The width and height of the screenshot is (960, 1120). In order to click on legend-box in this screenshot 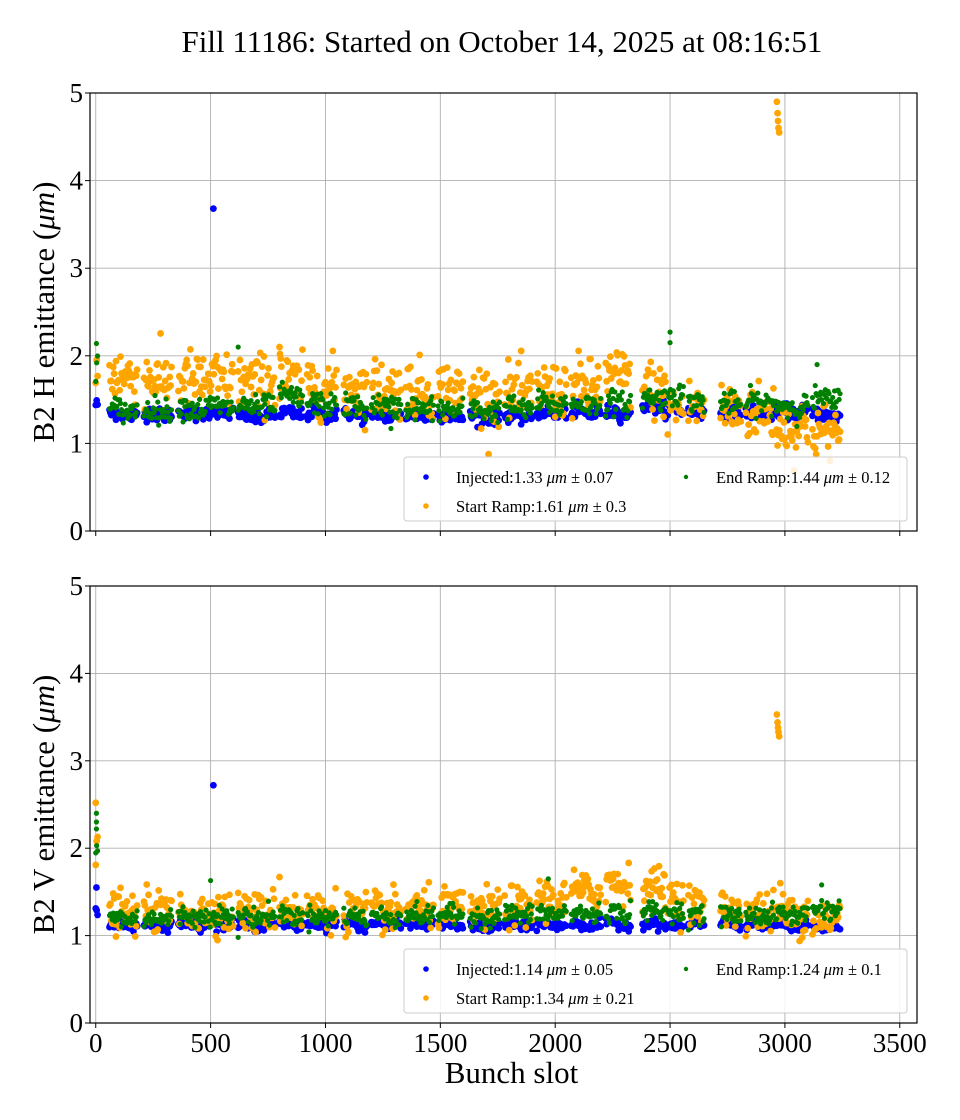, I will do `click(655, 981)`.